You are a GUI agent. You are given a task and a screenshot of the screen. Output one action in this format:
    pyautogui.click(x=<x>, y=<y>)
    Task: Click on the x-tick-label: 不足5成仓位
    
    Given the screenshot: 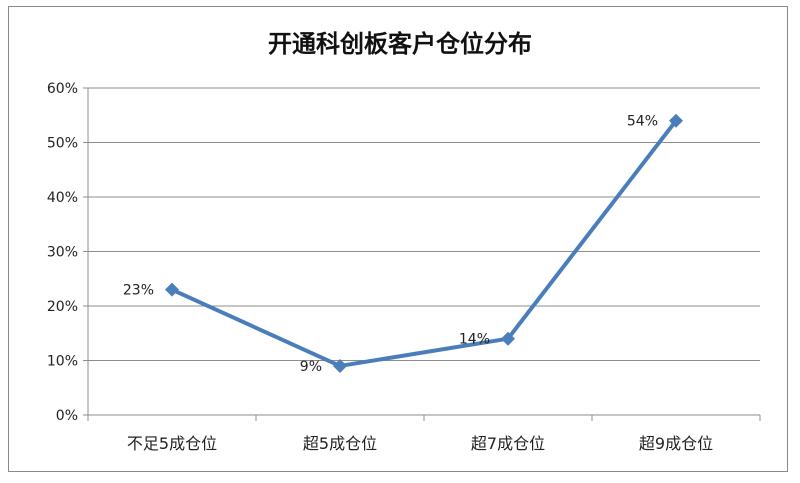 What is the action you would take?
    pyautogui.click(x=172, y=443)
    